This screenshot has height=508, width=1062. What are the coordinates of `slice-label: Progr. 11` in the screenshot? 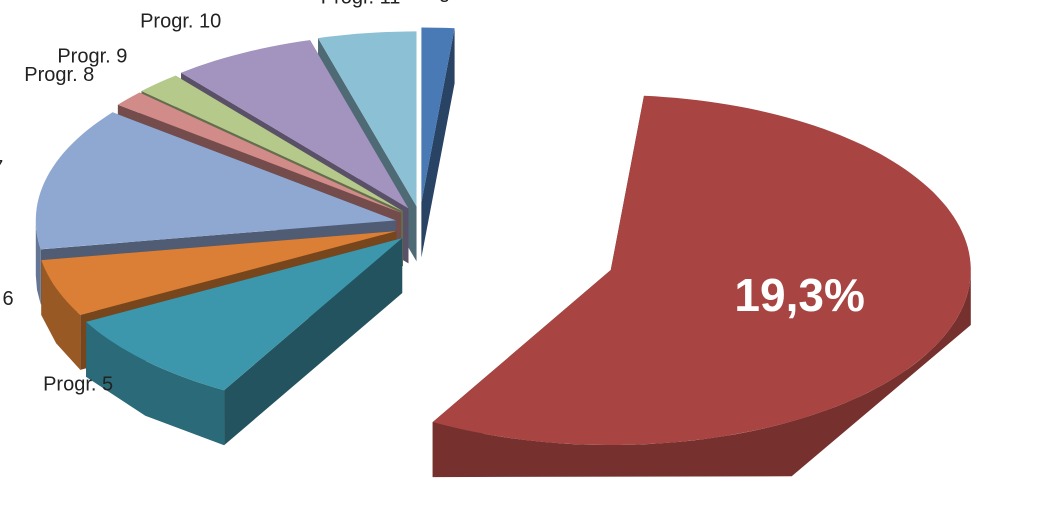 It's located at (361, 4).